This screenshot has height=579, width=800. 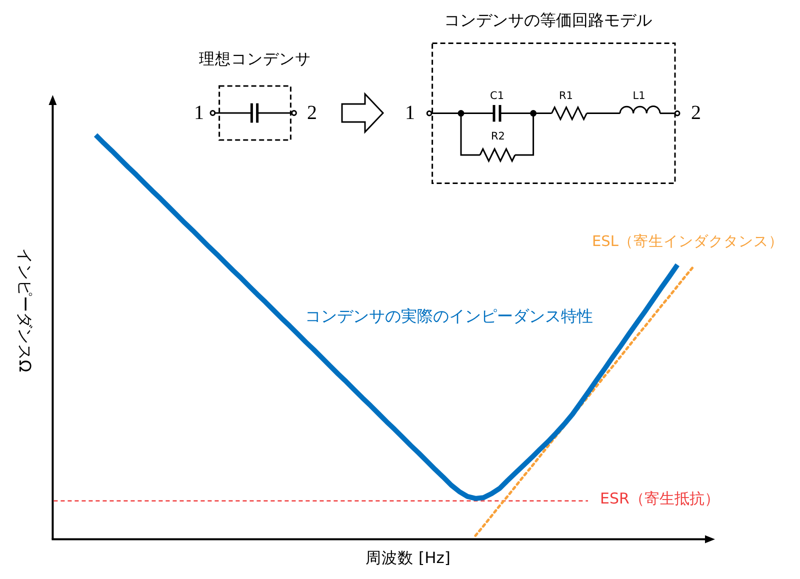 I want to click on text: 理想コンデンサ, so click(x=255, y=59).